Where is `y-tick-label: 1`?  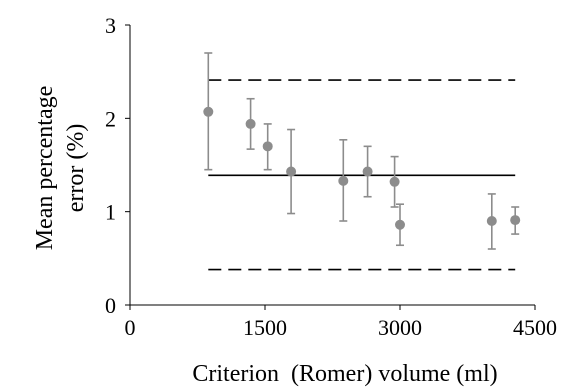
y-tick-label: 1 is located at coordinates (110, 212).